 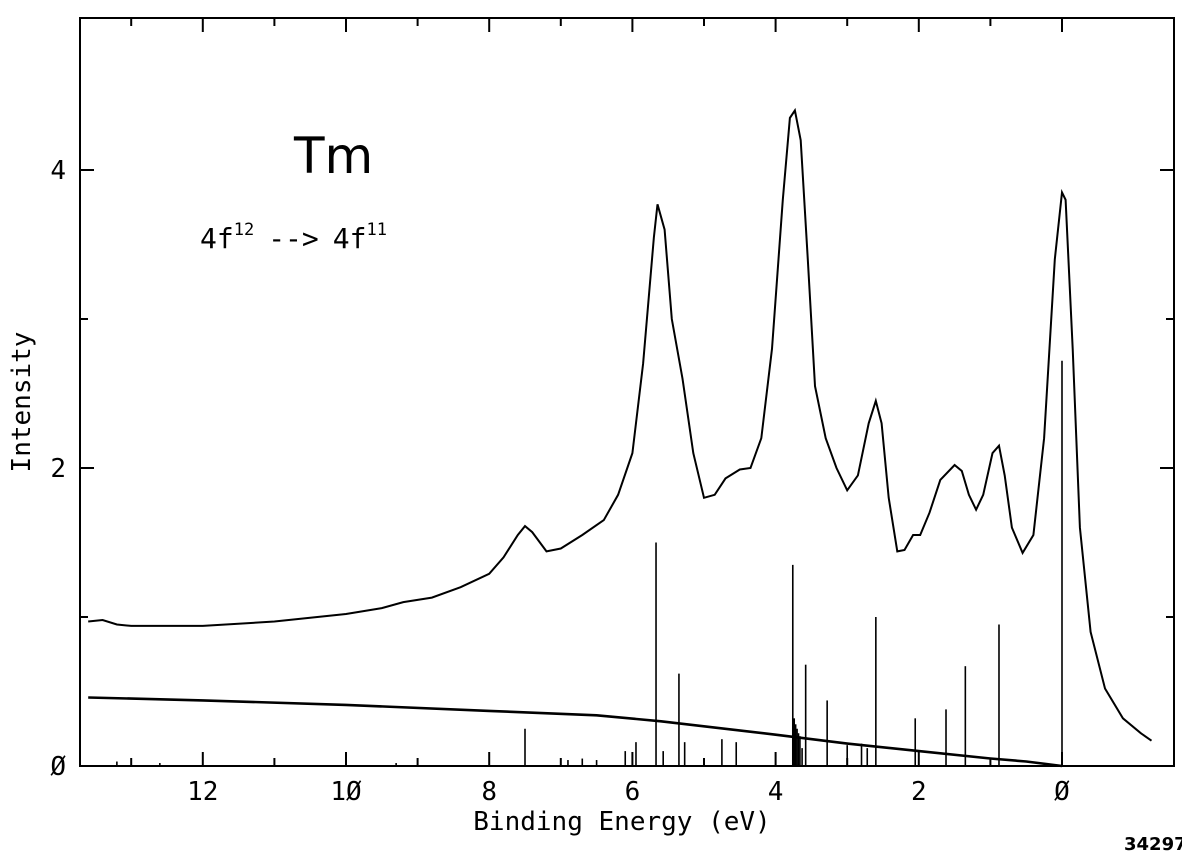 I want to click on transition-from-sup: 12, so click(x=244, y=230).